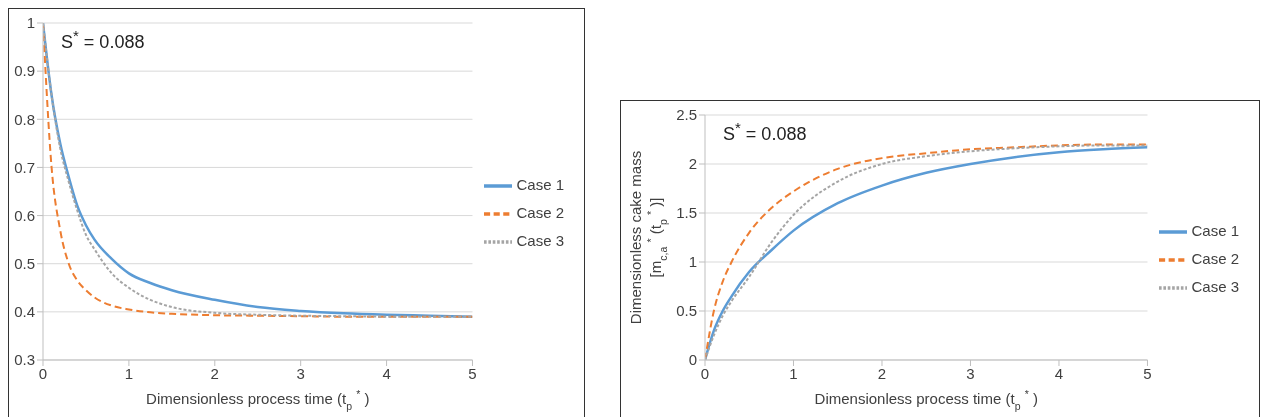 The height and width of the screenshot is (417, 1266). I want to click on y-tick-label: 1.5, so click(686, 213).